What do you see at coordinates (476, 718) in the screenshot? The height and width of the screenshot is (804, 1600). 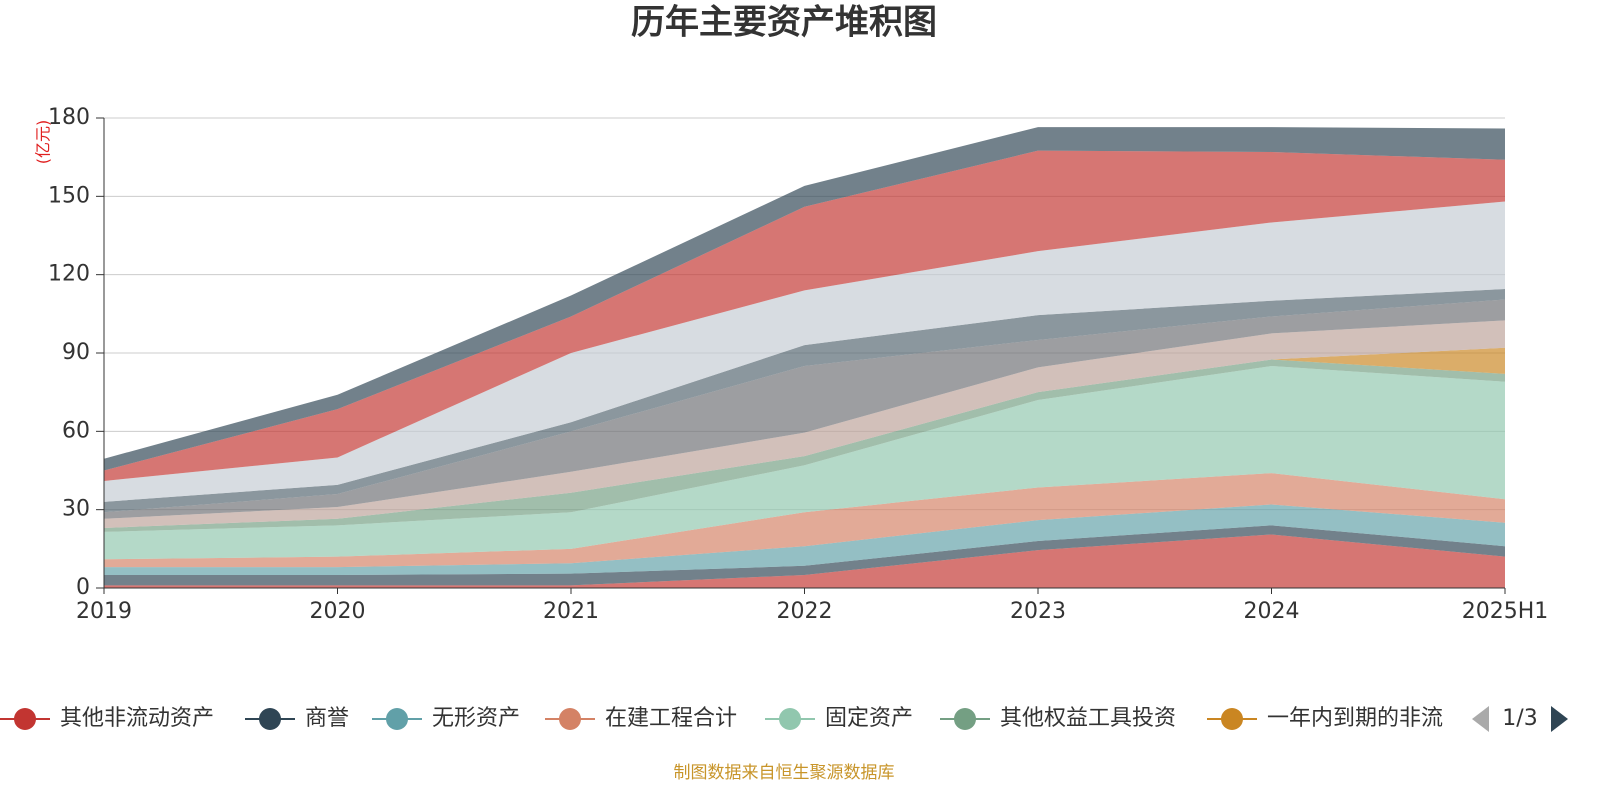 I see `legend-label: 无形资产` at bounding box center [476, 718].